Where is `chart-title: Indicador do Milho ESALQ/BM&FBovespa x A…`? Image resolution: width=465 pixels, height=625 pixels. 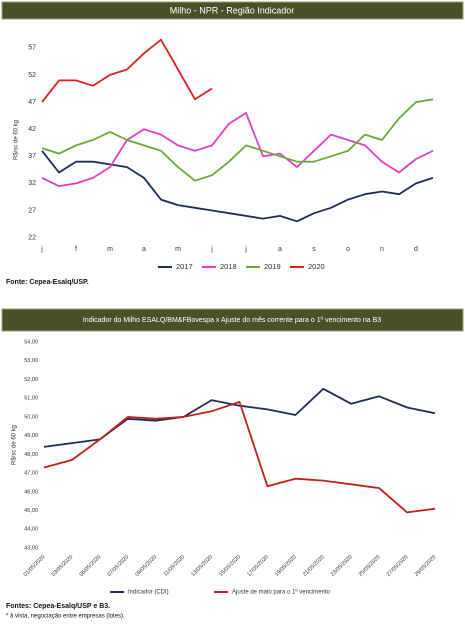 chart-title: Indicador do Milho ESALQ/BM&FBovespa x A… is located at coordinates (232, 320).